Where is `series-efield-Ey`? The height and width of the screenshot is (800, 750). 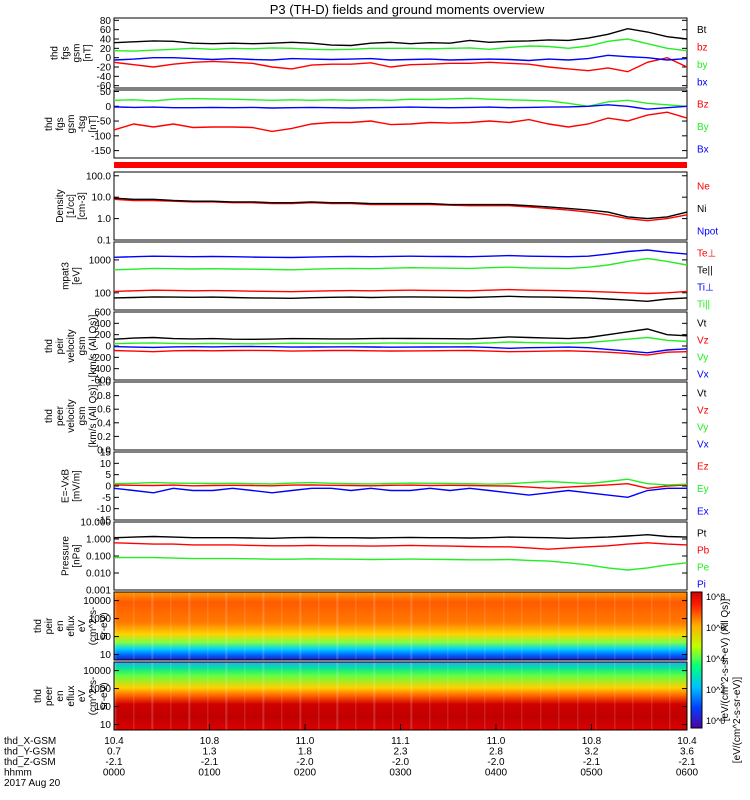 series-efield-Ey is located at coordinates (400, 482).